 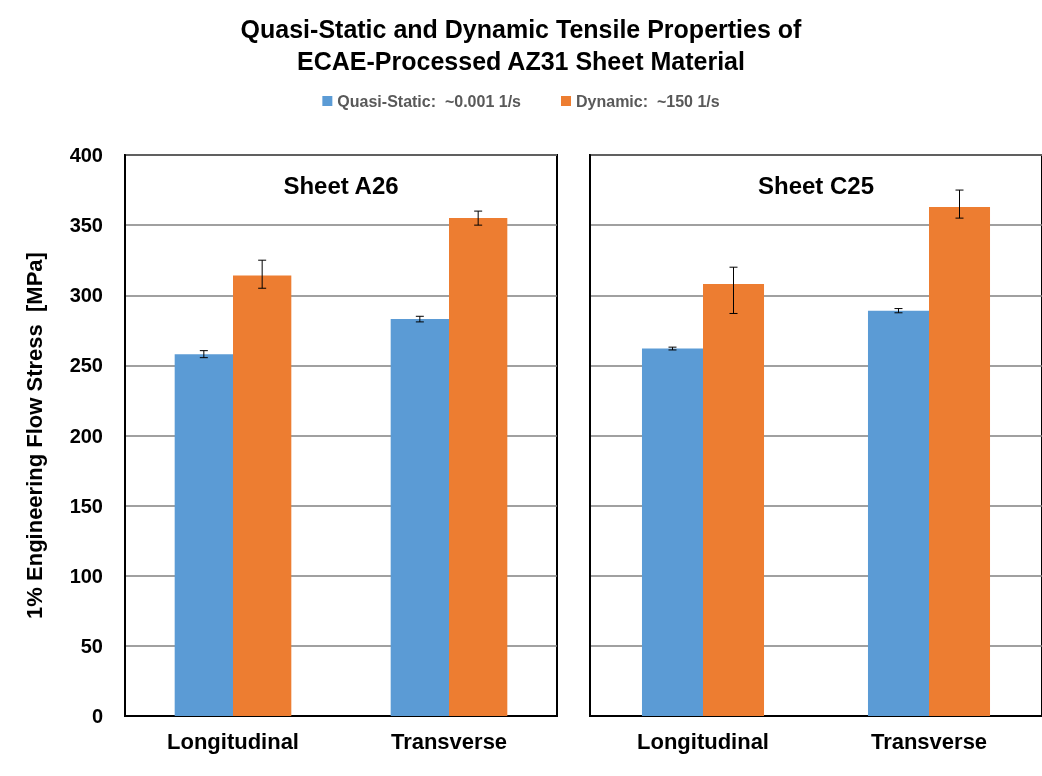 I want to click on y-tick-label: 100, so click(x=86, y=575).